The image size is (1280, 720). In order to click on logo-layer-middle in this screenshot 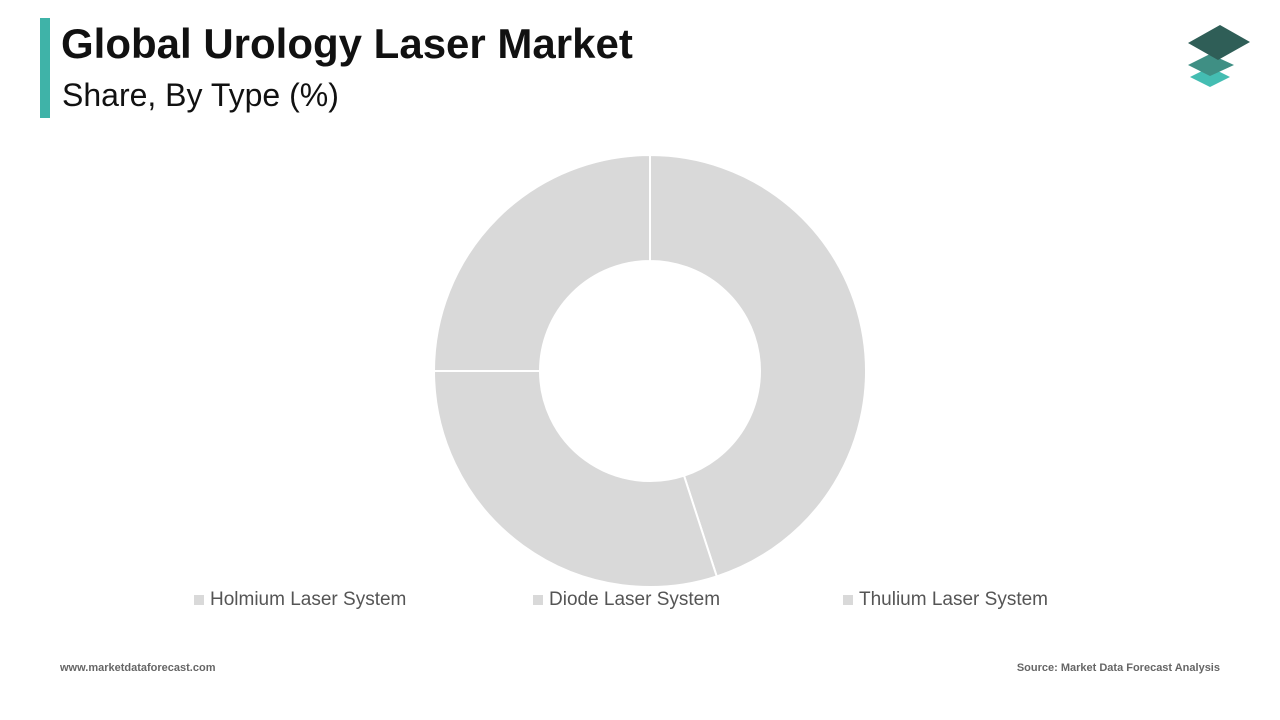, I will do `click(1211, 65)`.